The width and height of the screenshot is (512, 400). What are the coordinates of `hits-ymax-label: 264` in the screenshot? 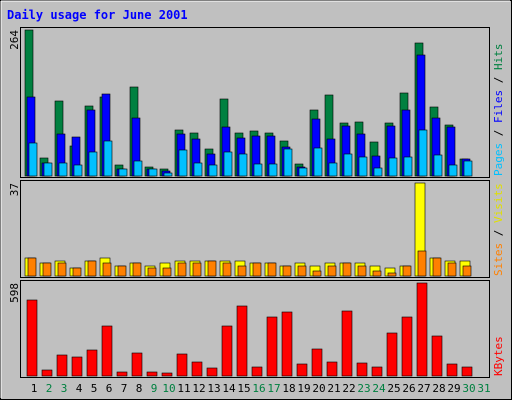 It's located at (14, 40).